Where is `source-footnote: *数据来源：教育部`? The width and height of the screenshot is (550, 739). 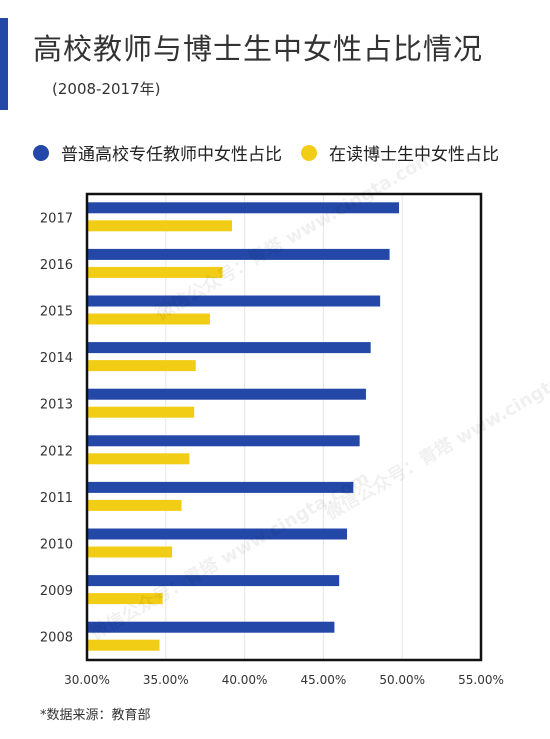 source-footnote: *数据来源：教育部 is located at coordinates (95, 715).